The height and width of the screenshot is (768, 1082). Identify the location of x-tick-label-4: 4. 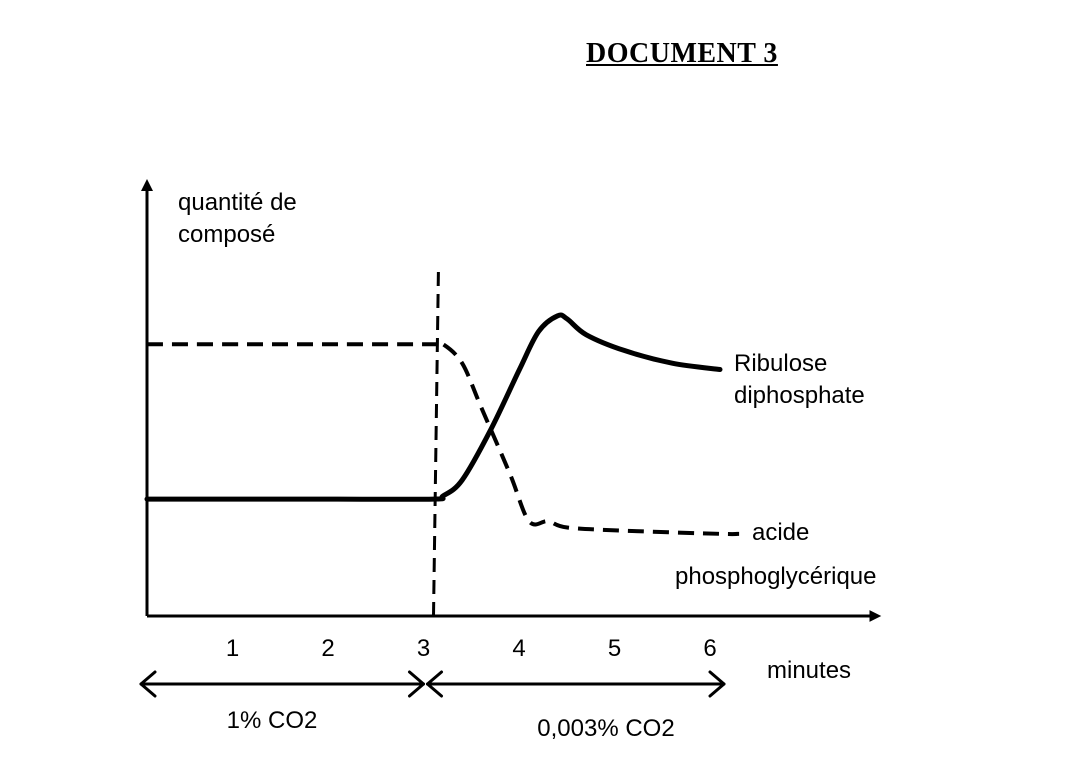
(518, 648).